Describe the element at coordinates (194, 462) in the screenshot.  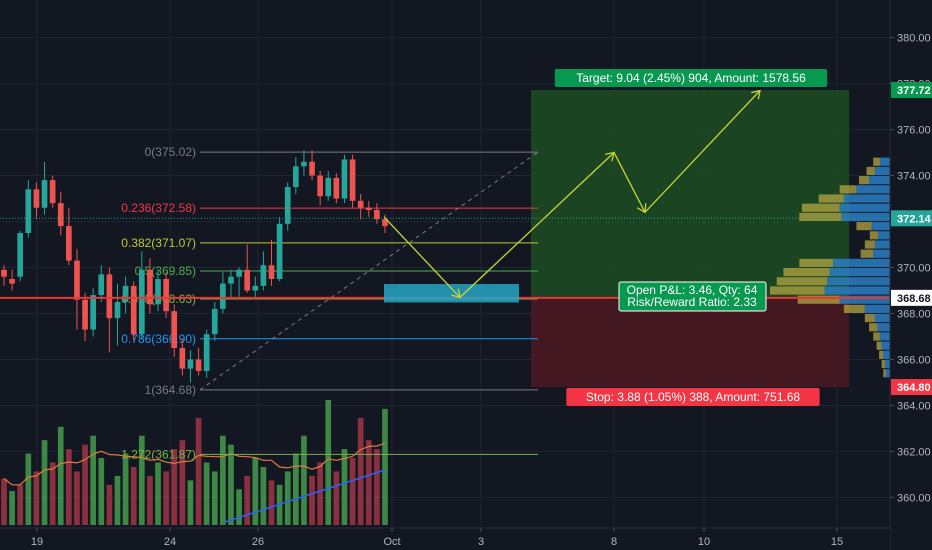
I see `volume-bars` at that location.